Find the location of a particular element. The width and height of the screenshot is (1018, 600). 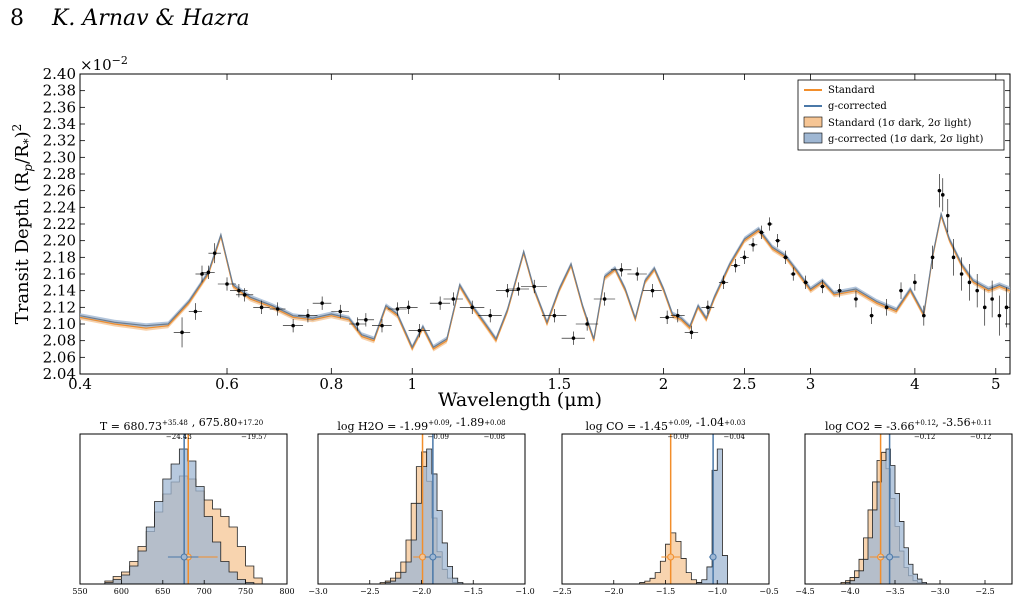

page-header: 8 K. Arnav & Hazra is located at coordinates (509, 20).